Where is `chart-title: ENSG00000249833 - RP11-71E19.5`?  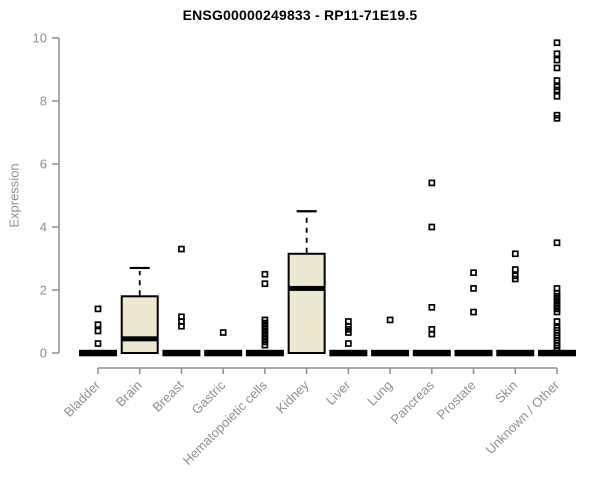 chart-title: ENSG00000249833 - RP11-71E19.5 is located at coordinates (300, 15).